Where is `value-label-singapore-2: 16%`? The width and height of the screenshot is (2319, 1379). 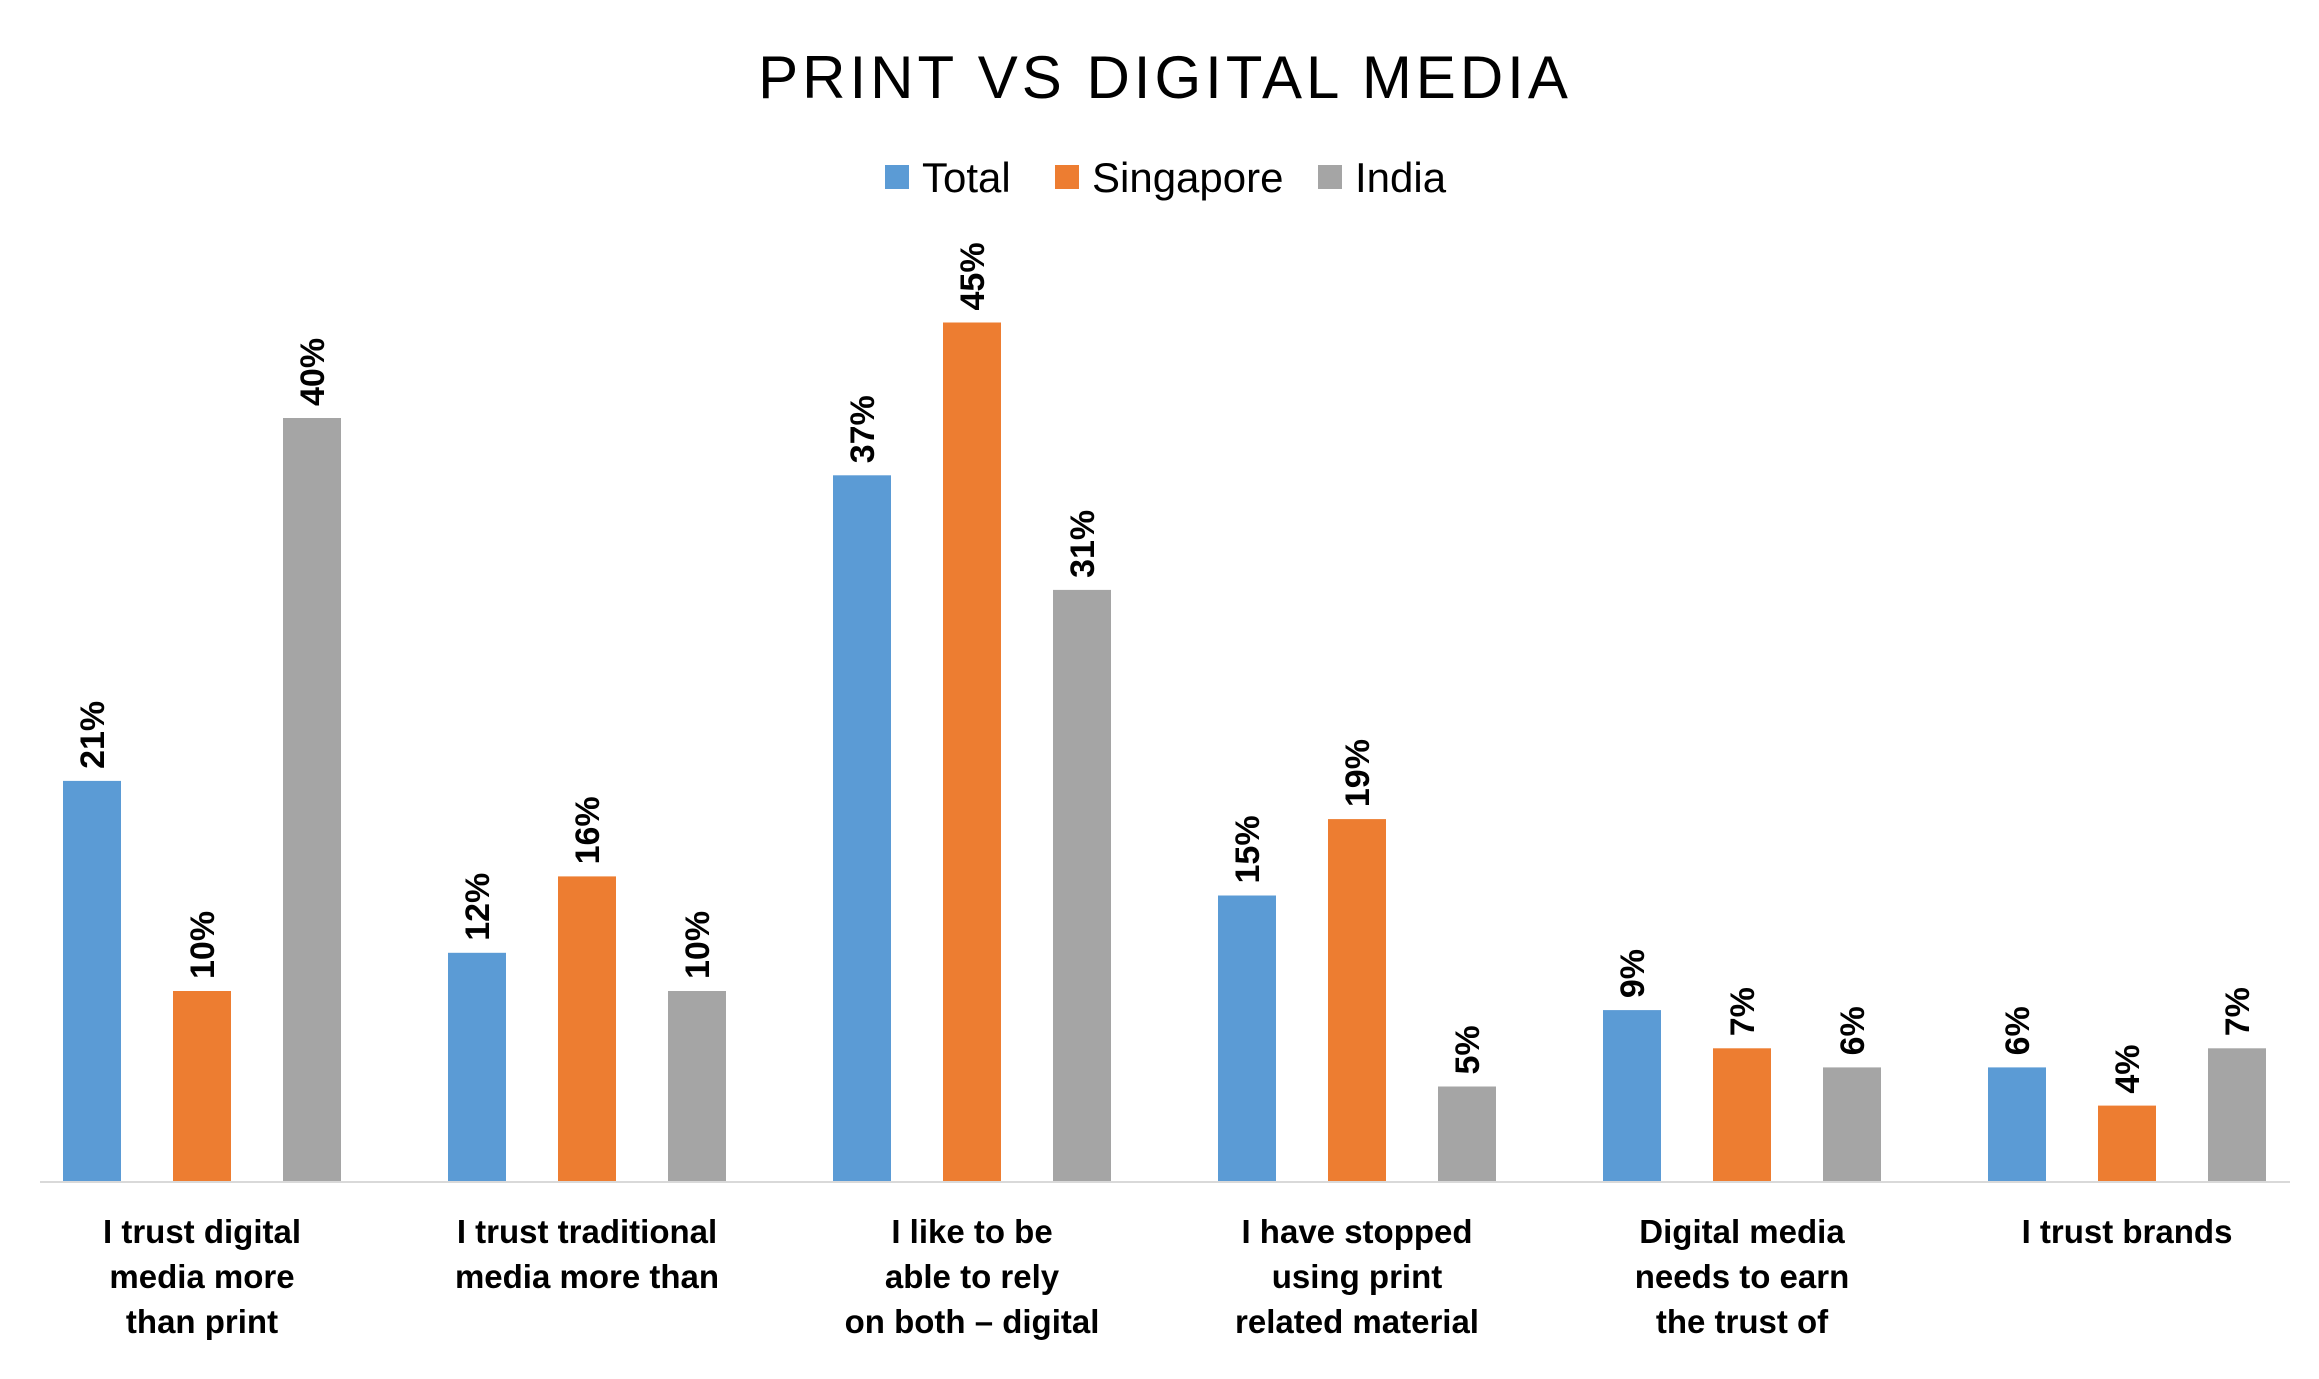
value-label-singapore-2: 16% is located at coordinates (588, 830).